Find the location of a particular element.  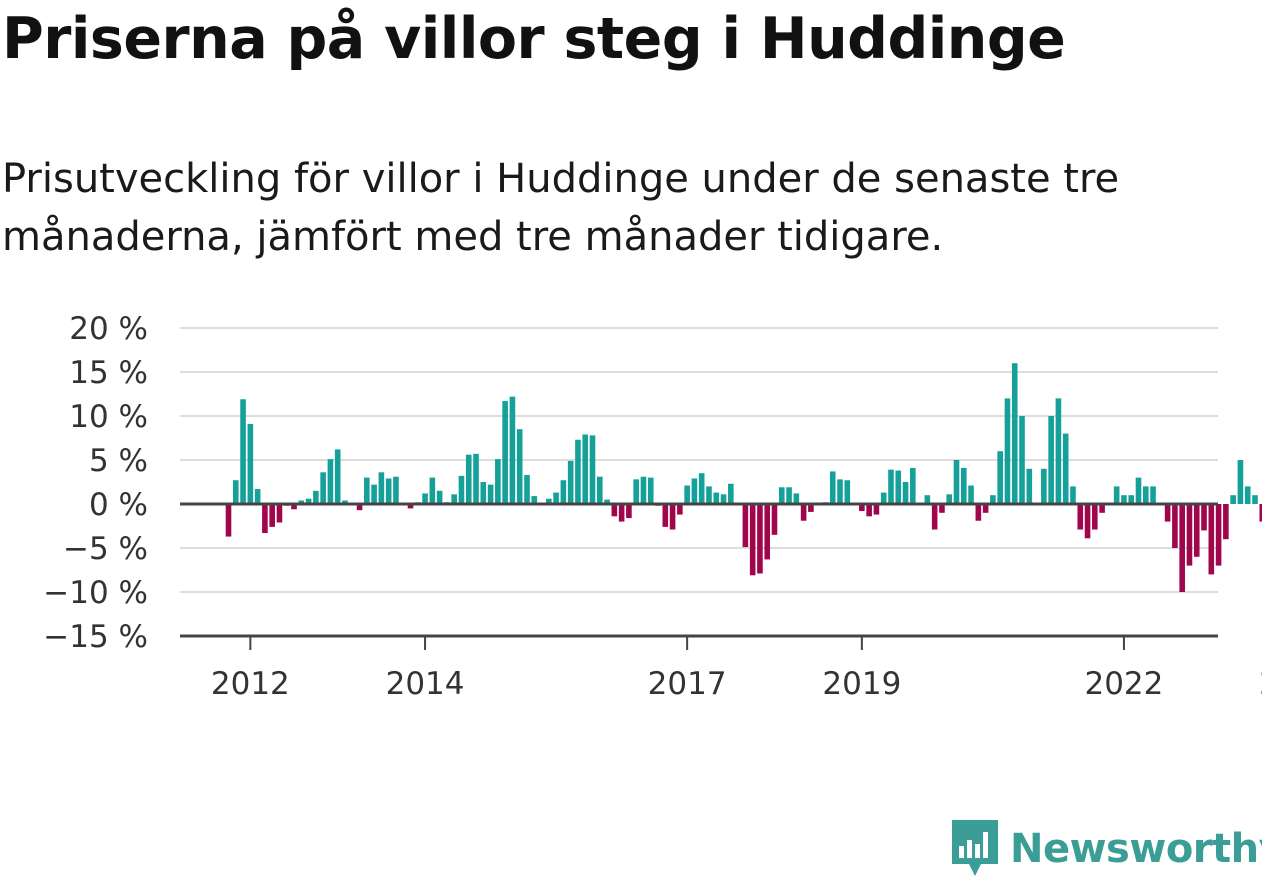

x-tick-label: 2024 is located at coordinates (1260, 684).